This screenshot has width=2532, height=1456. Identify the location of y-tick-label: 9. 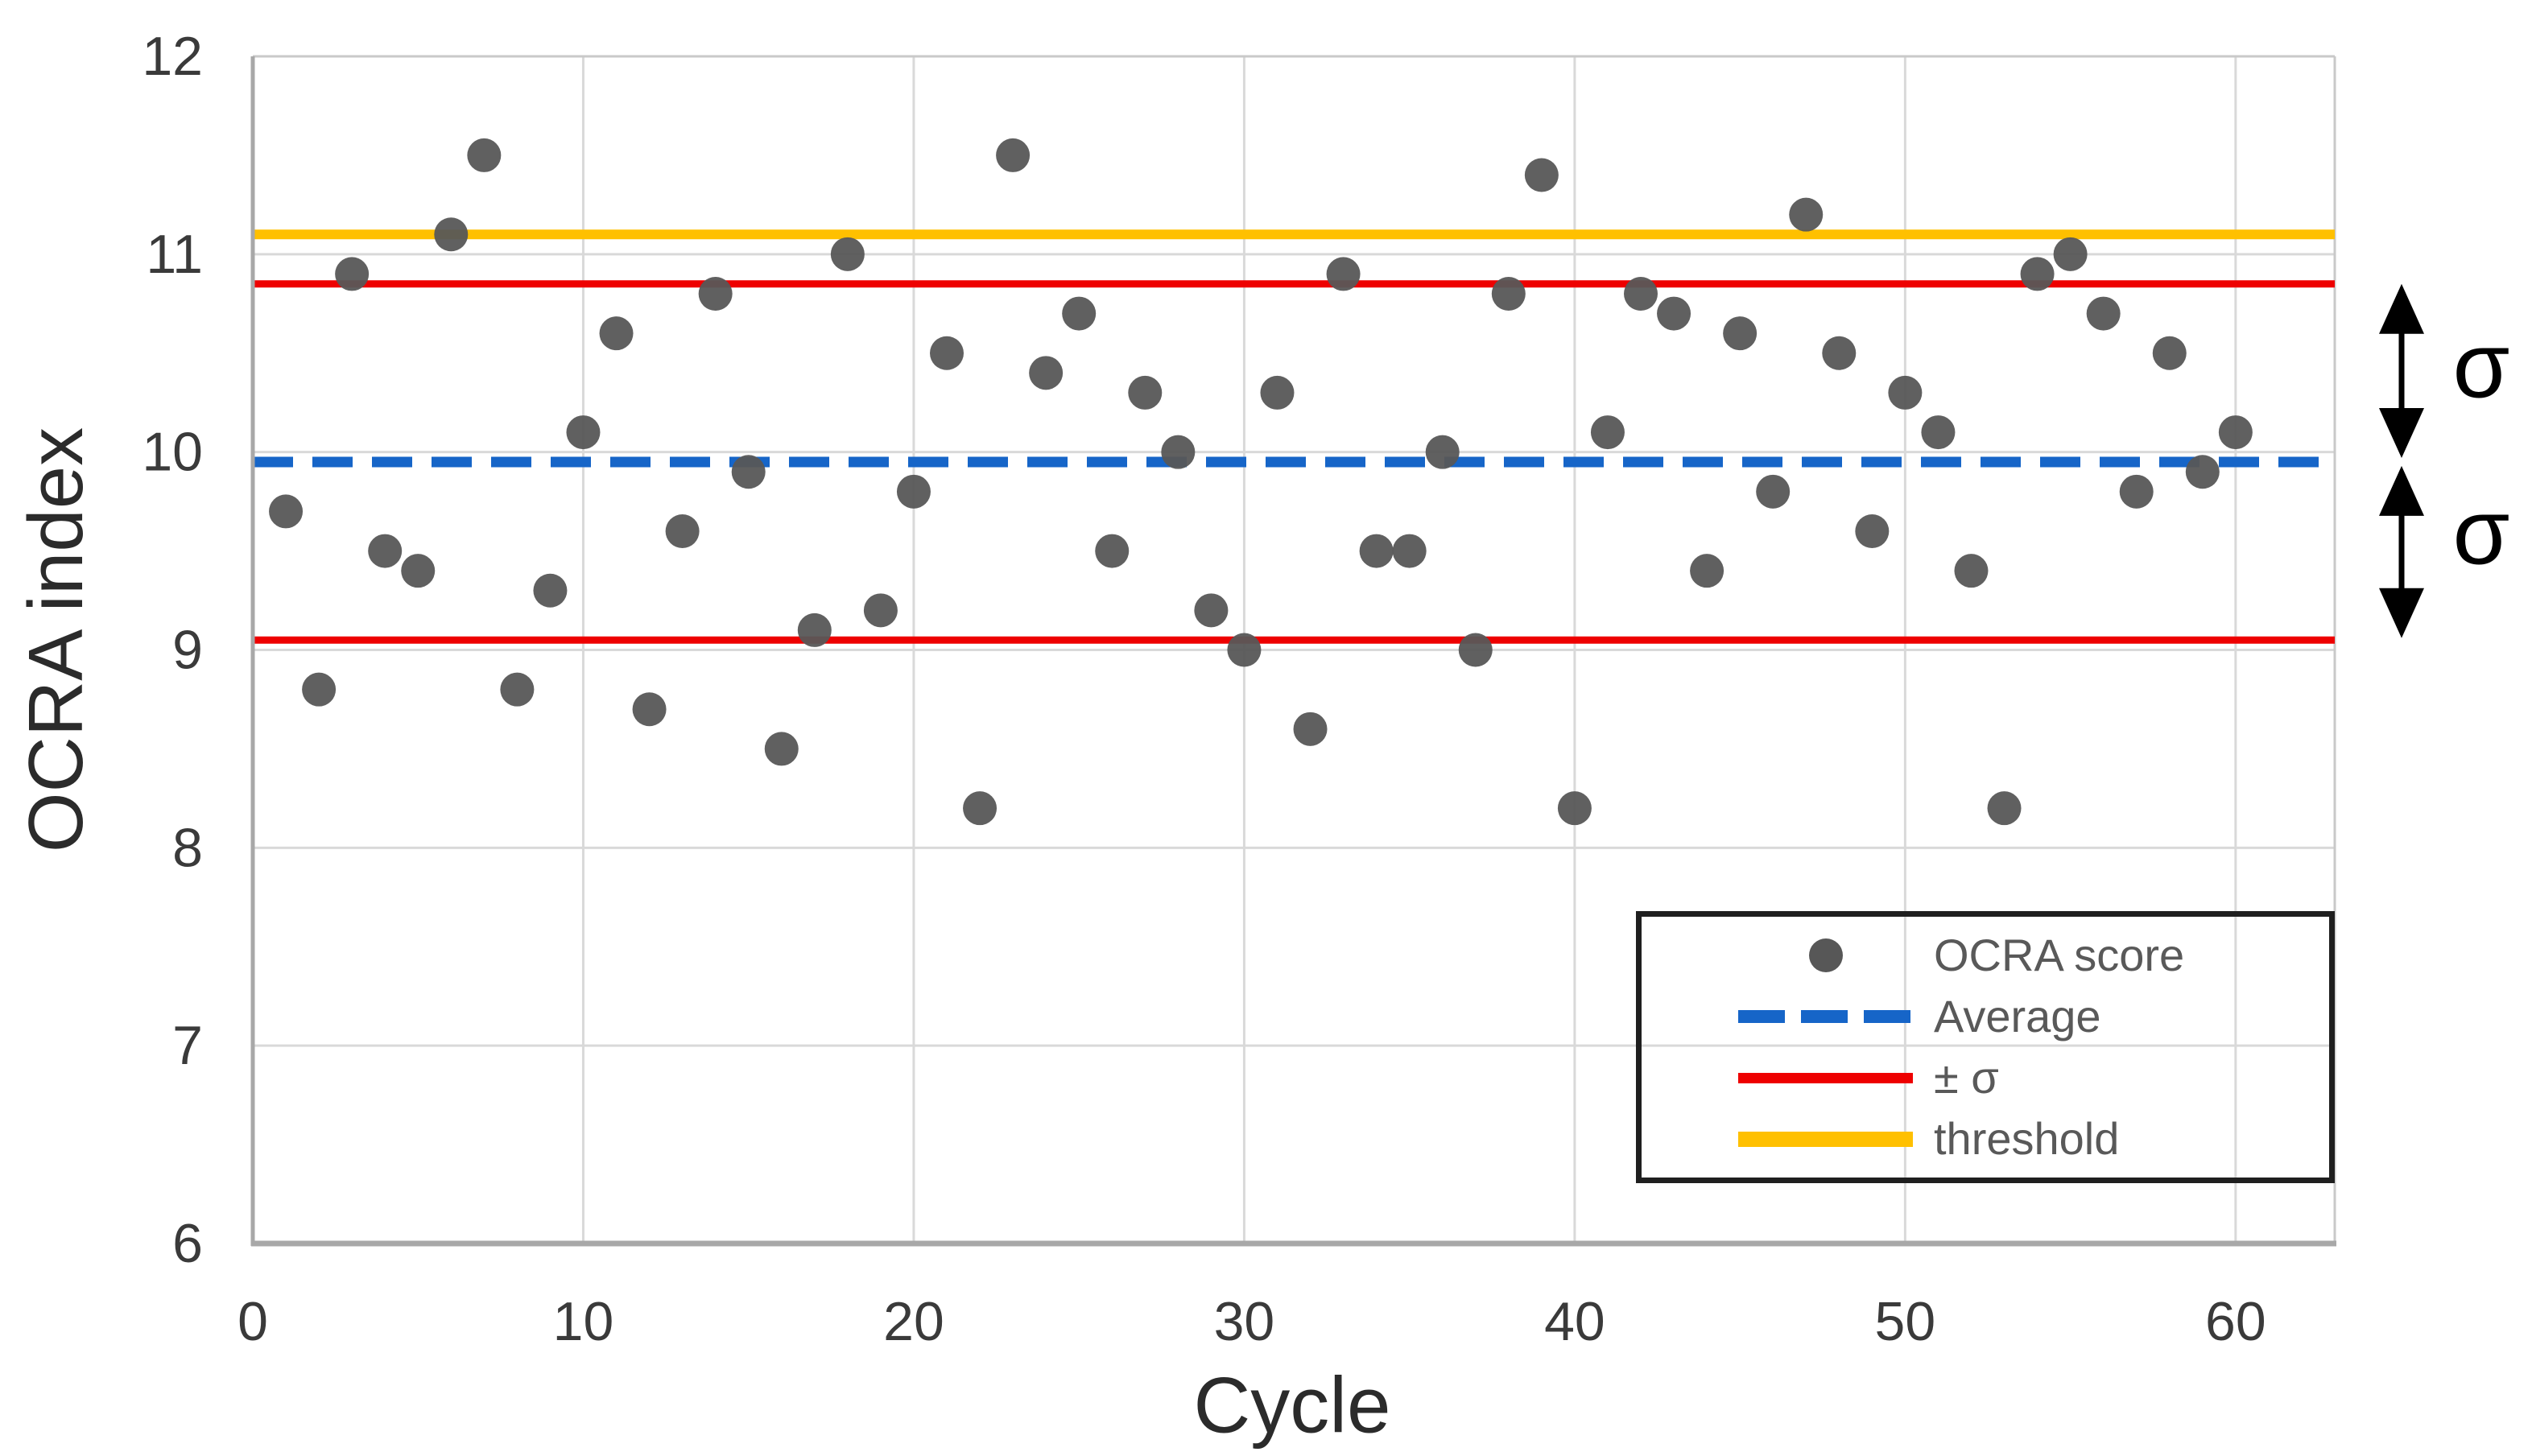
(187, 650).